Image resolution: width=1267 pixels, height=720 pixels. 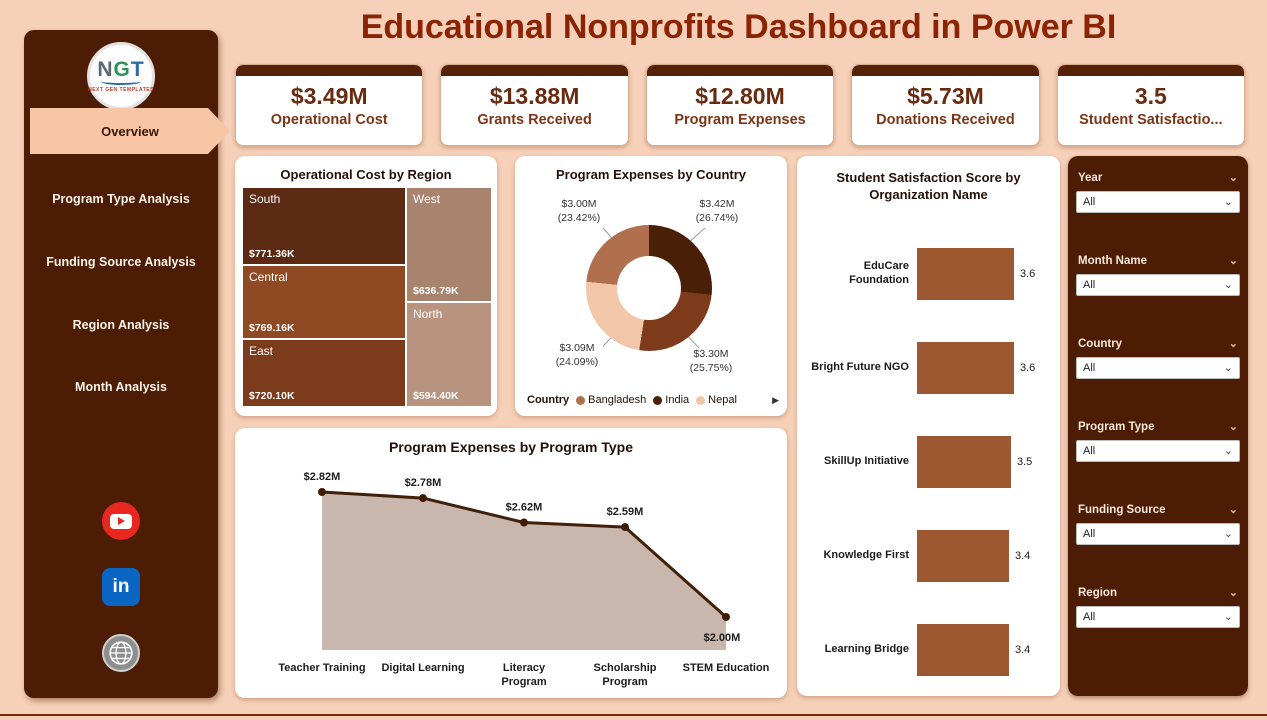 I want to click on sidebar-item-program-type-analysis: Program Type Analysis, so click(x=121, y=199).